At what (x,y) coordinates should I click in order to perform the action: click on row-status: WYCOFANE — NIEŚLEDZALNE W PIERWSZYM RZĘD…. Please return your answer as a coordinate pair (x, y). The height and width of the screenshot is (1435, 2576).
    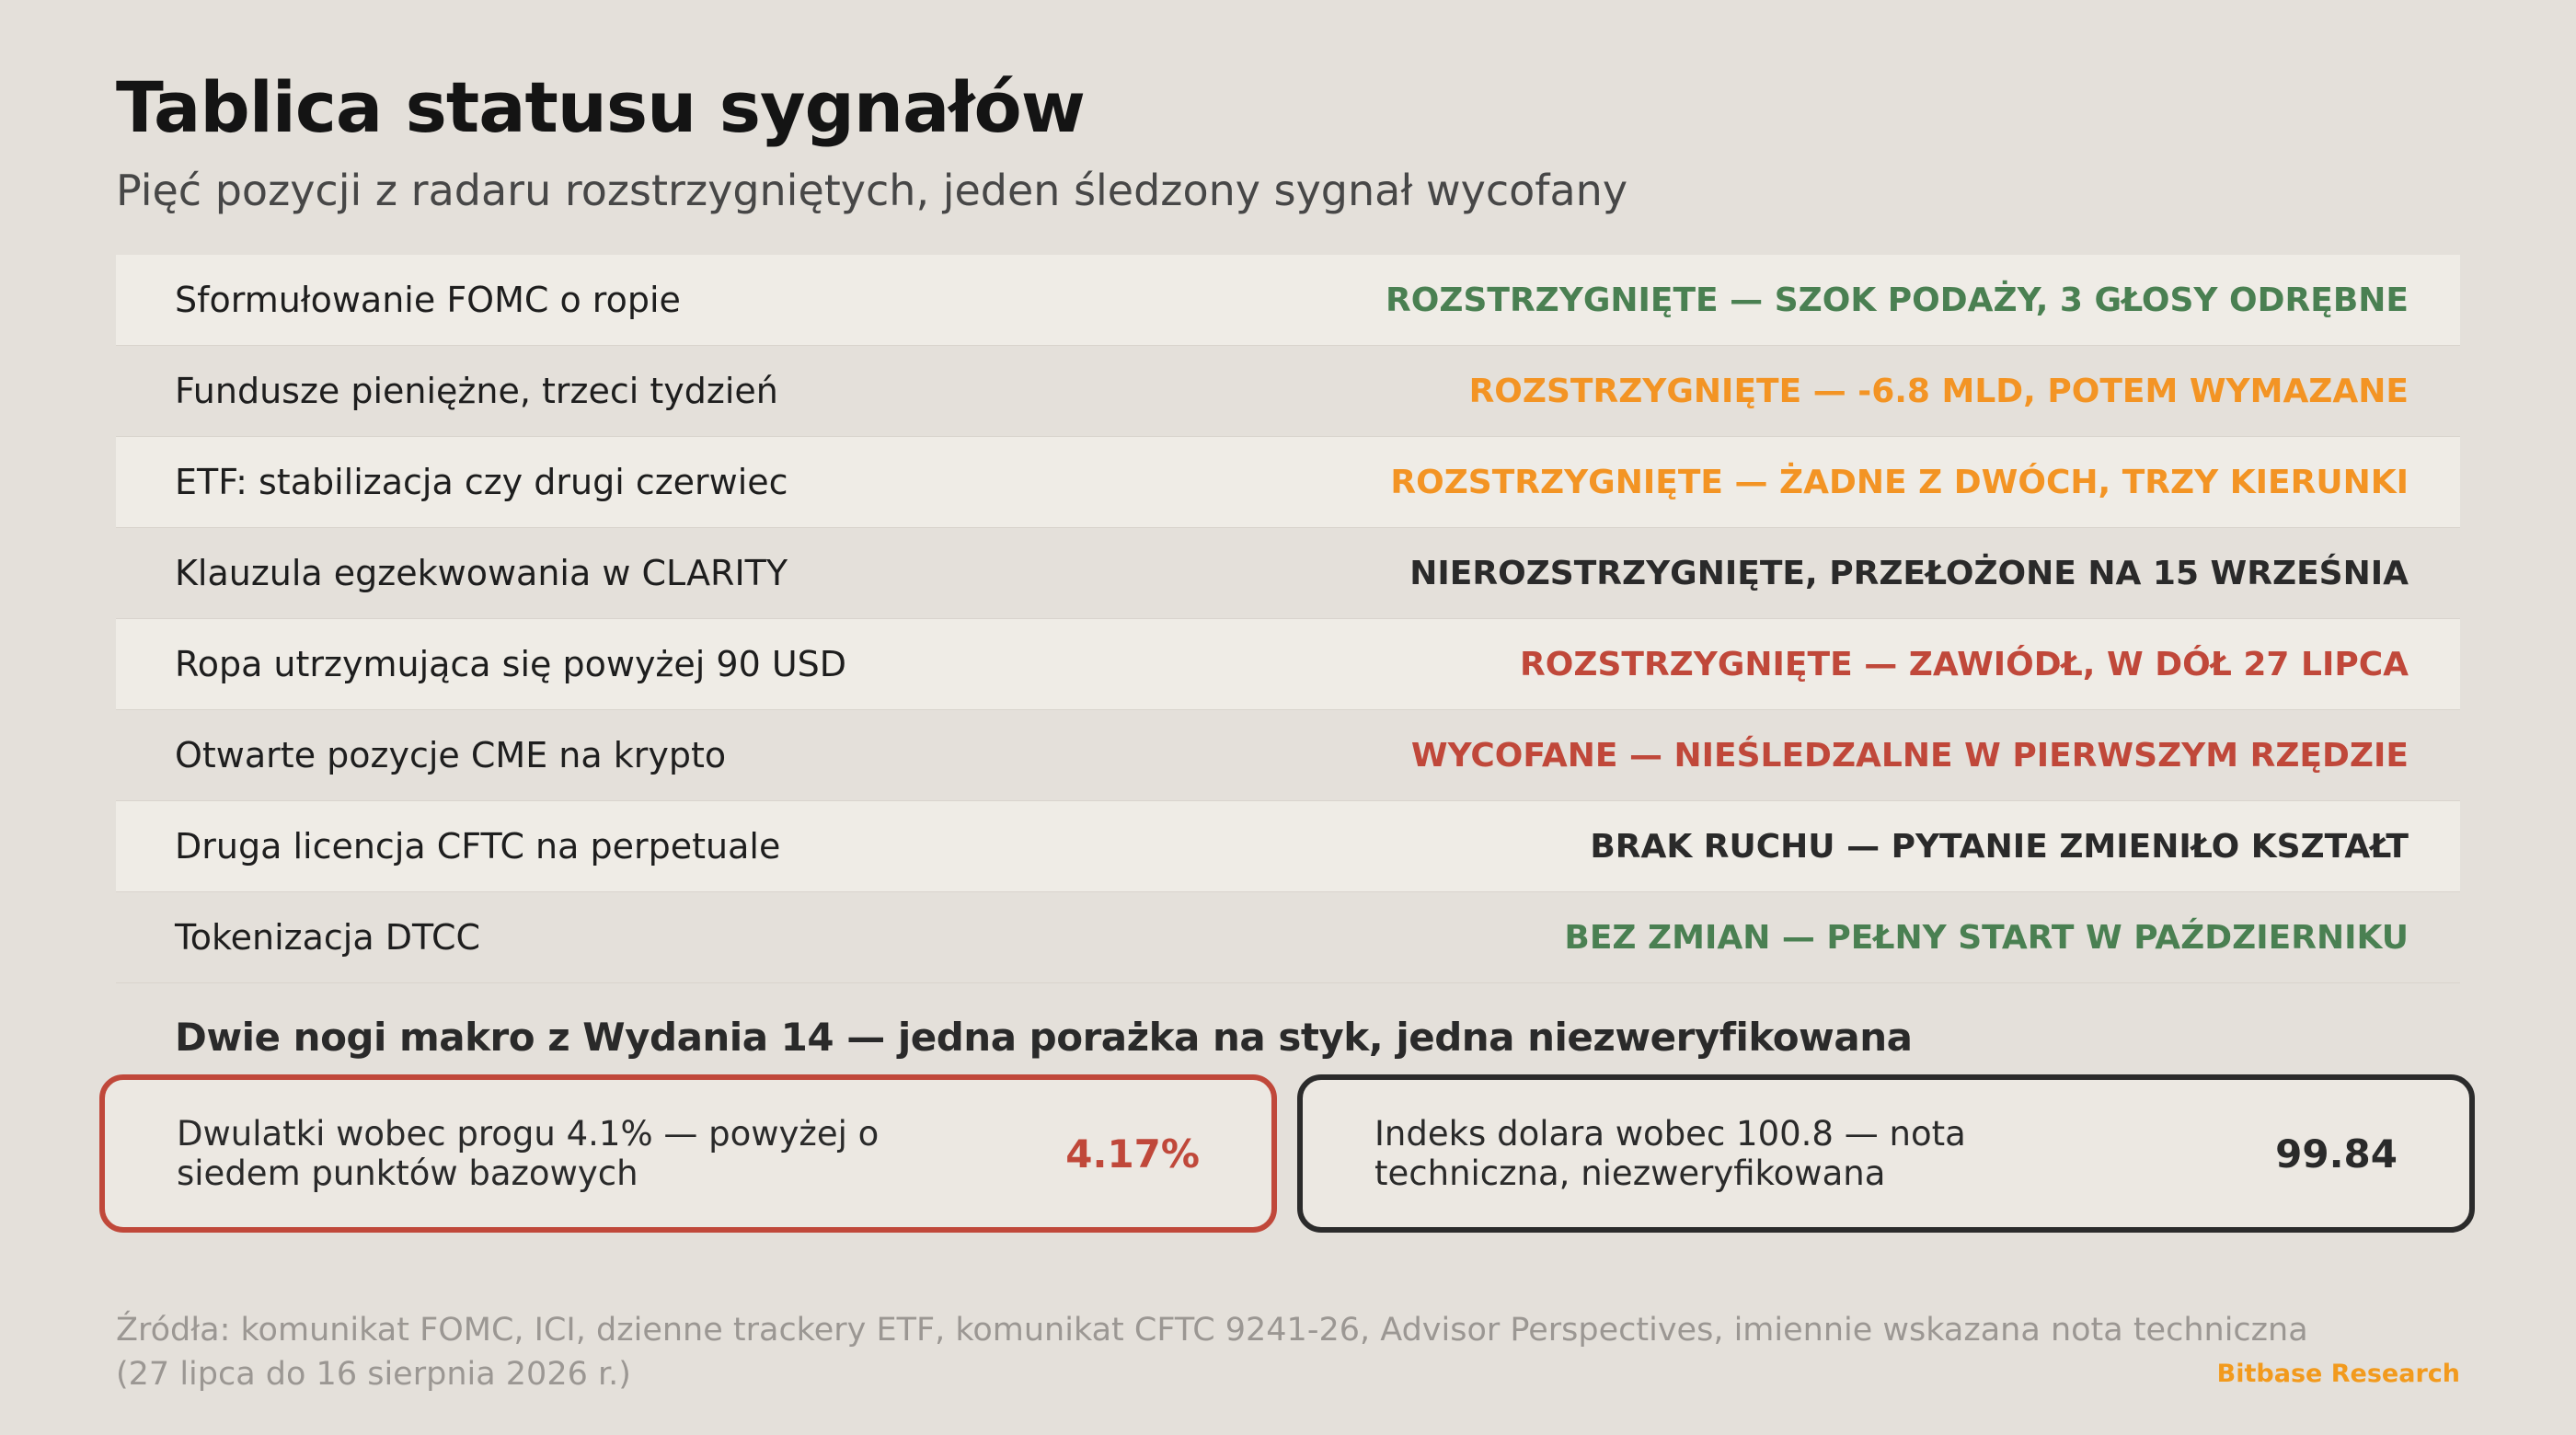
    Looking at the image, I should click on (1909, 755).